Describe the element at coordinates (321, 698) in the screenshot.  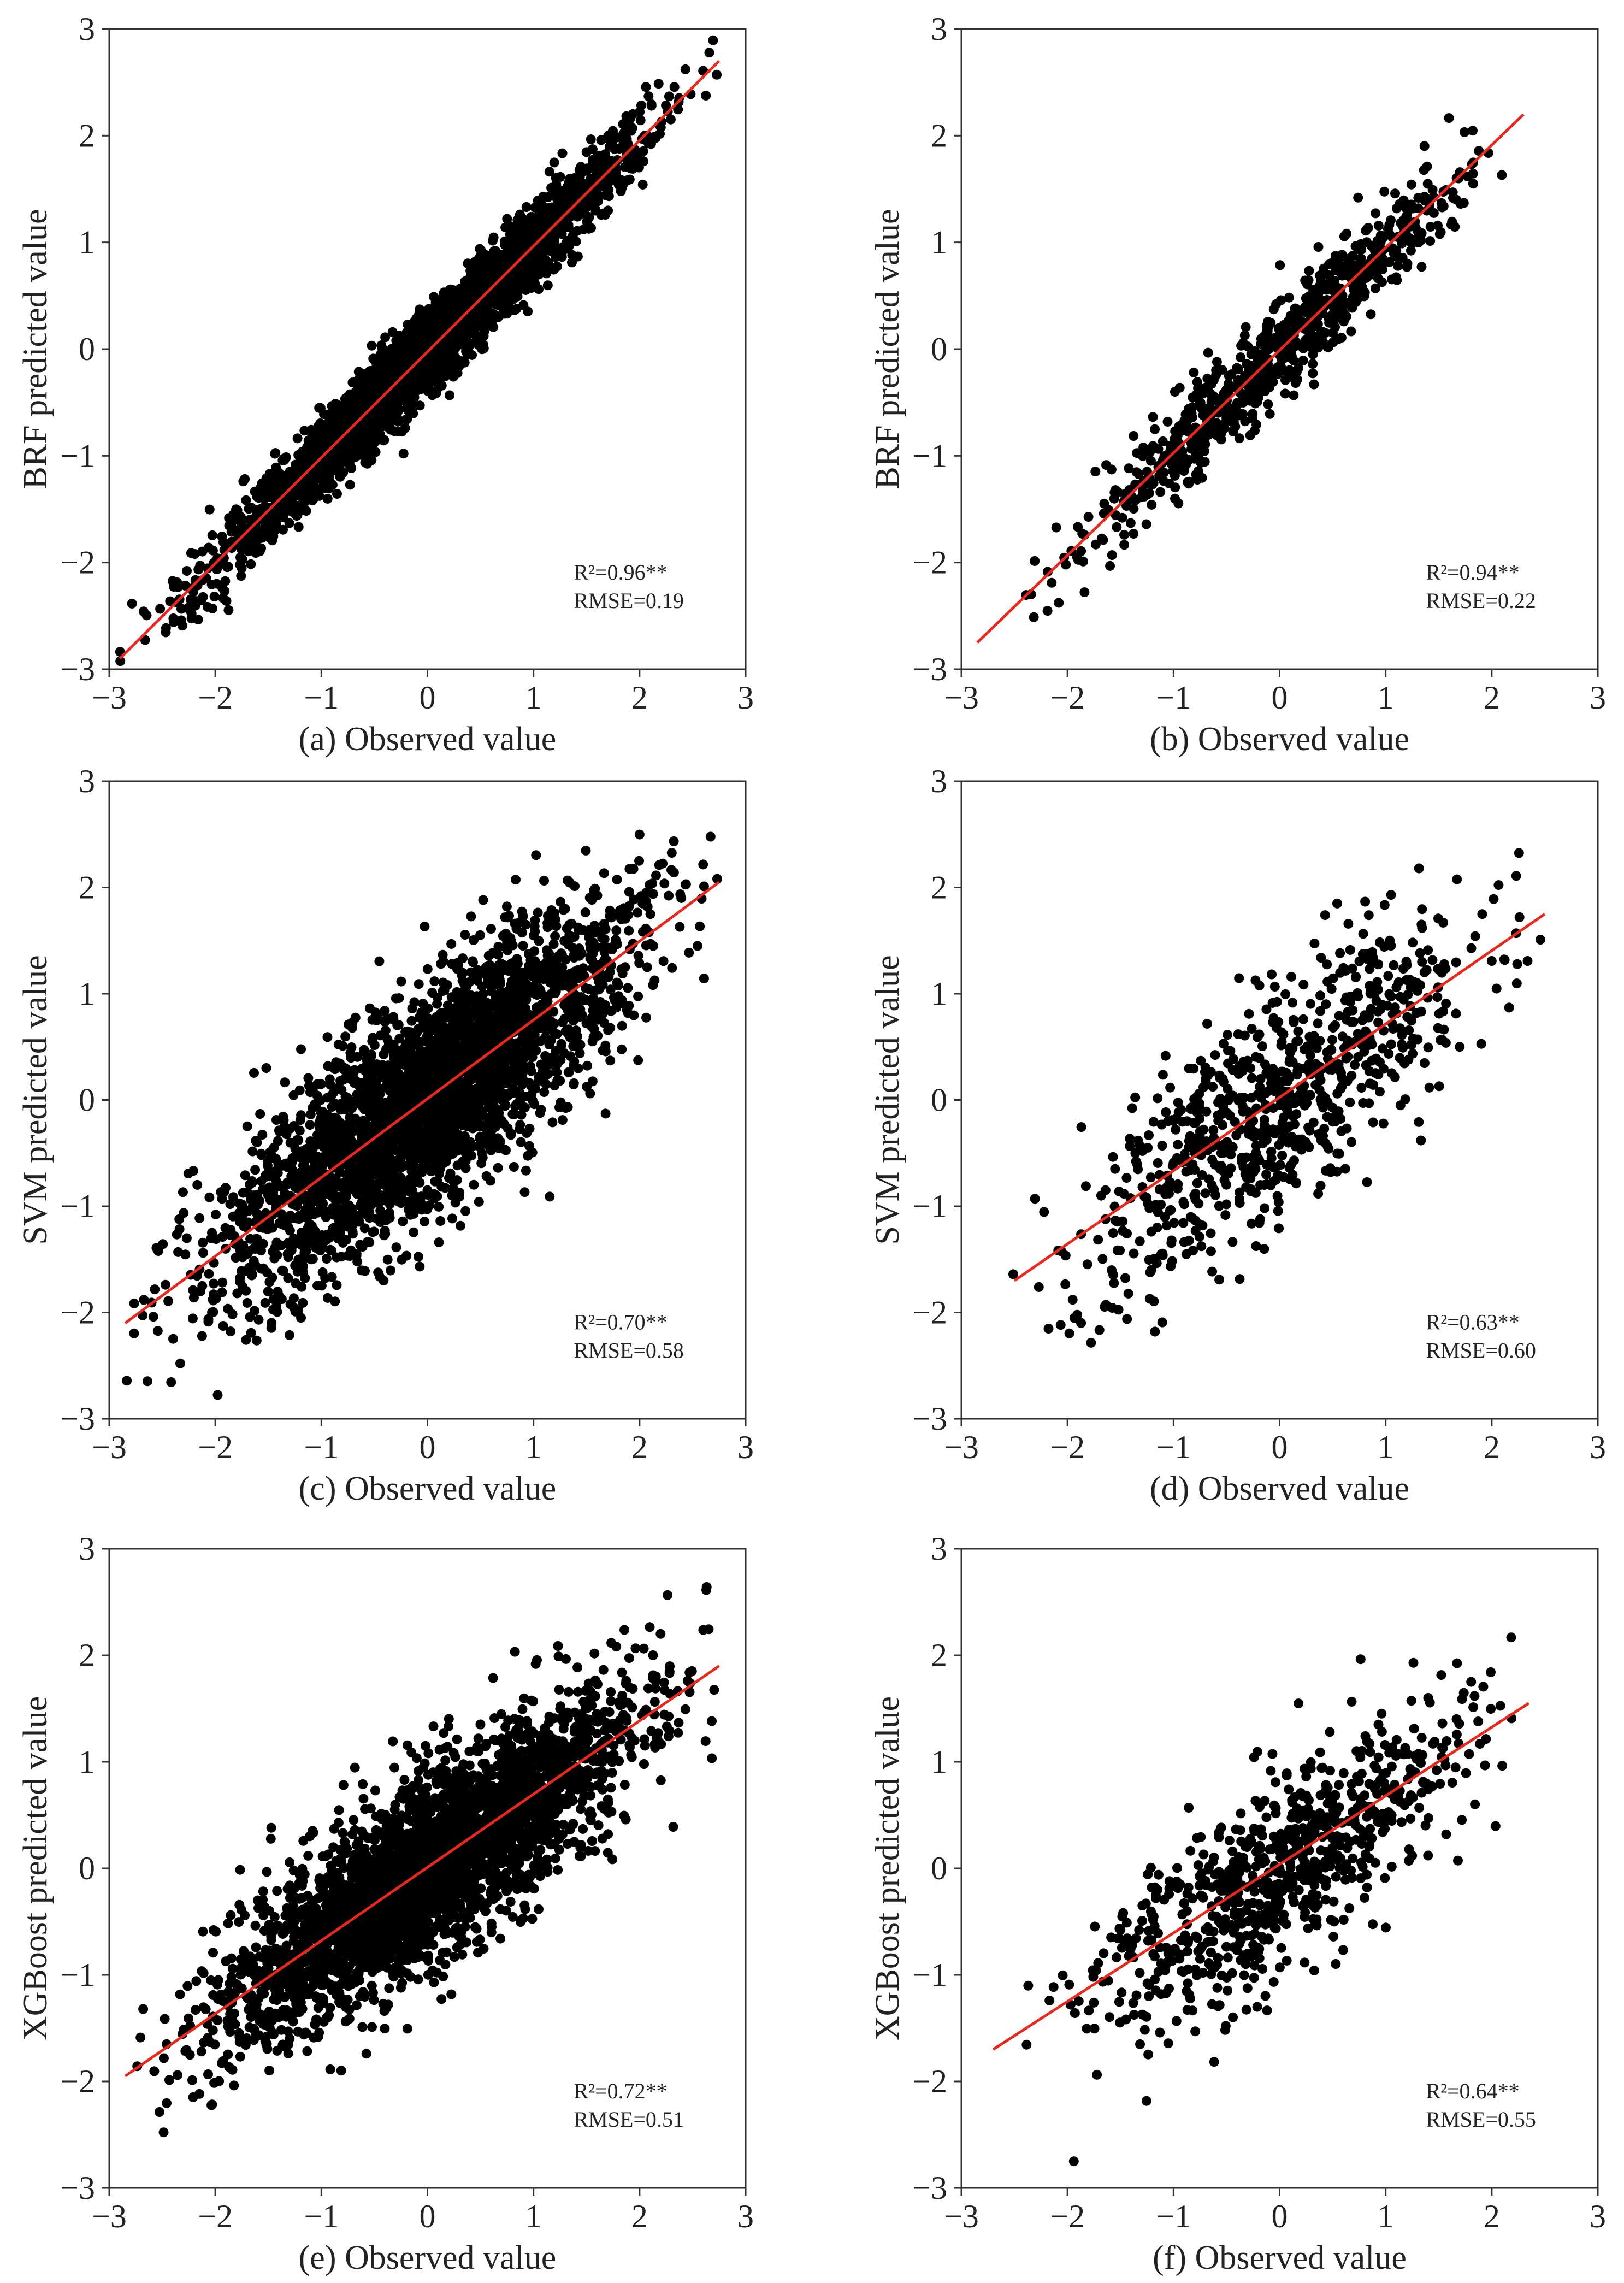
I see `x-tick-label: −1` at that location.